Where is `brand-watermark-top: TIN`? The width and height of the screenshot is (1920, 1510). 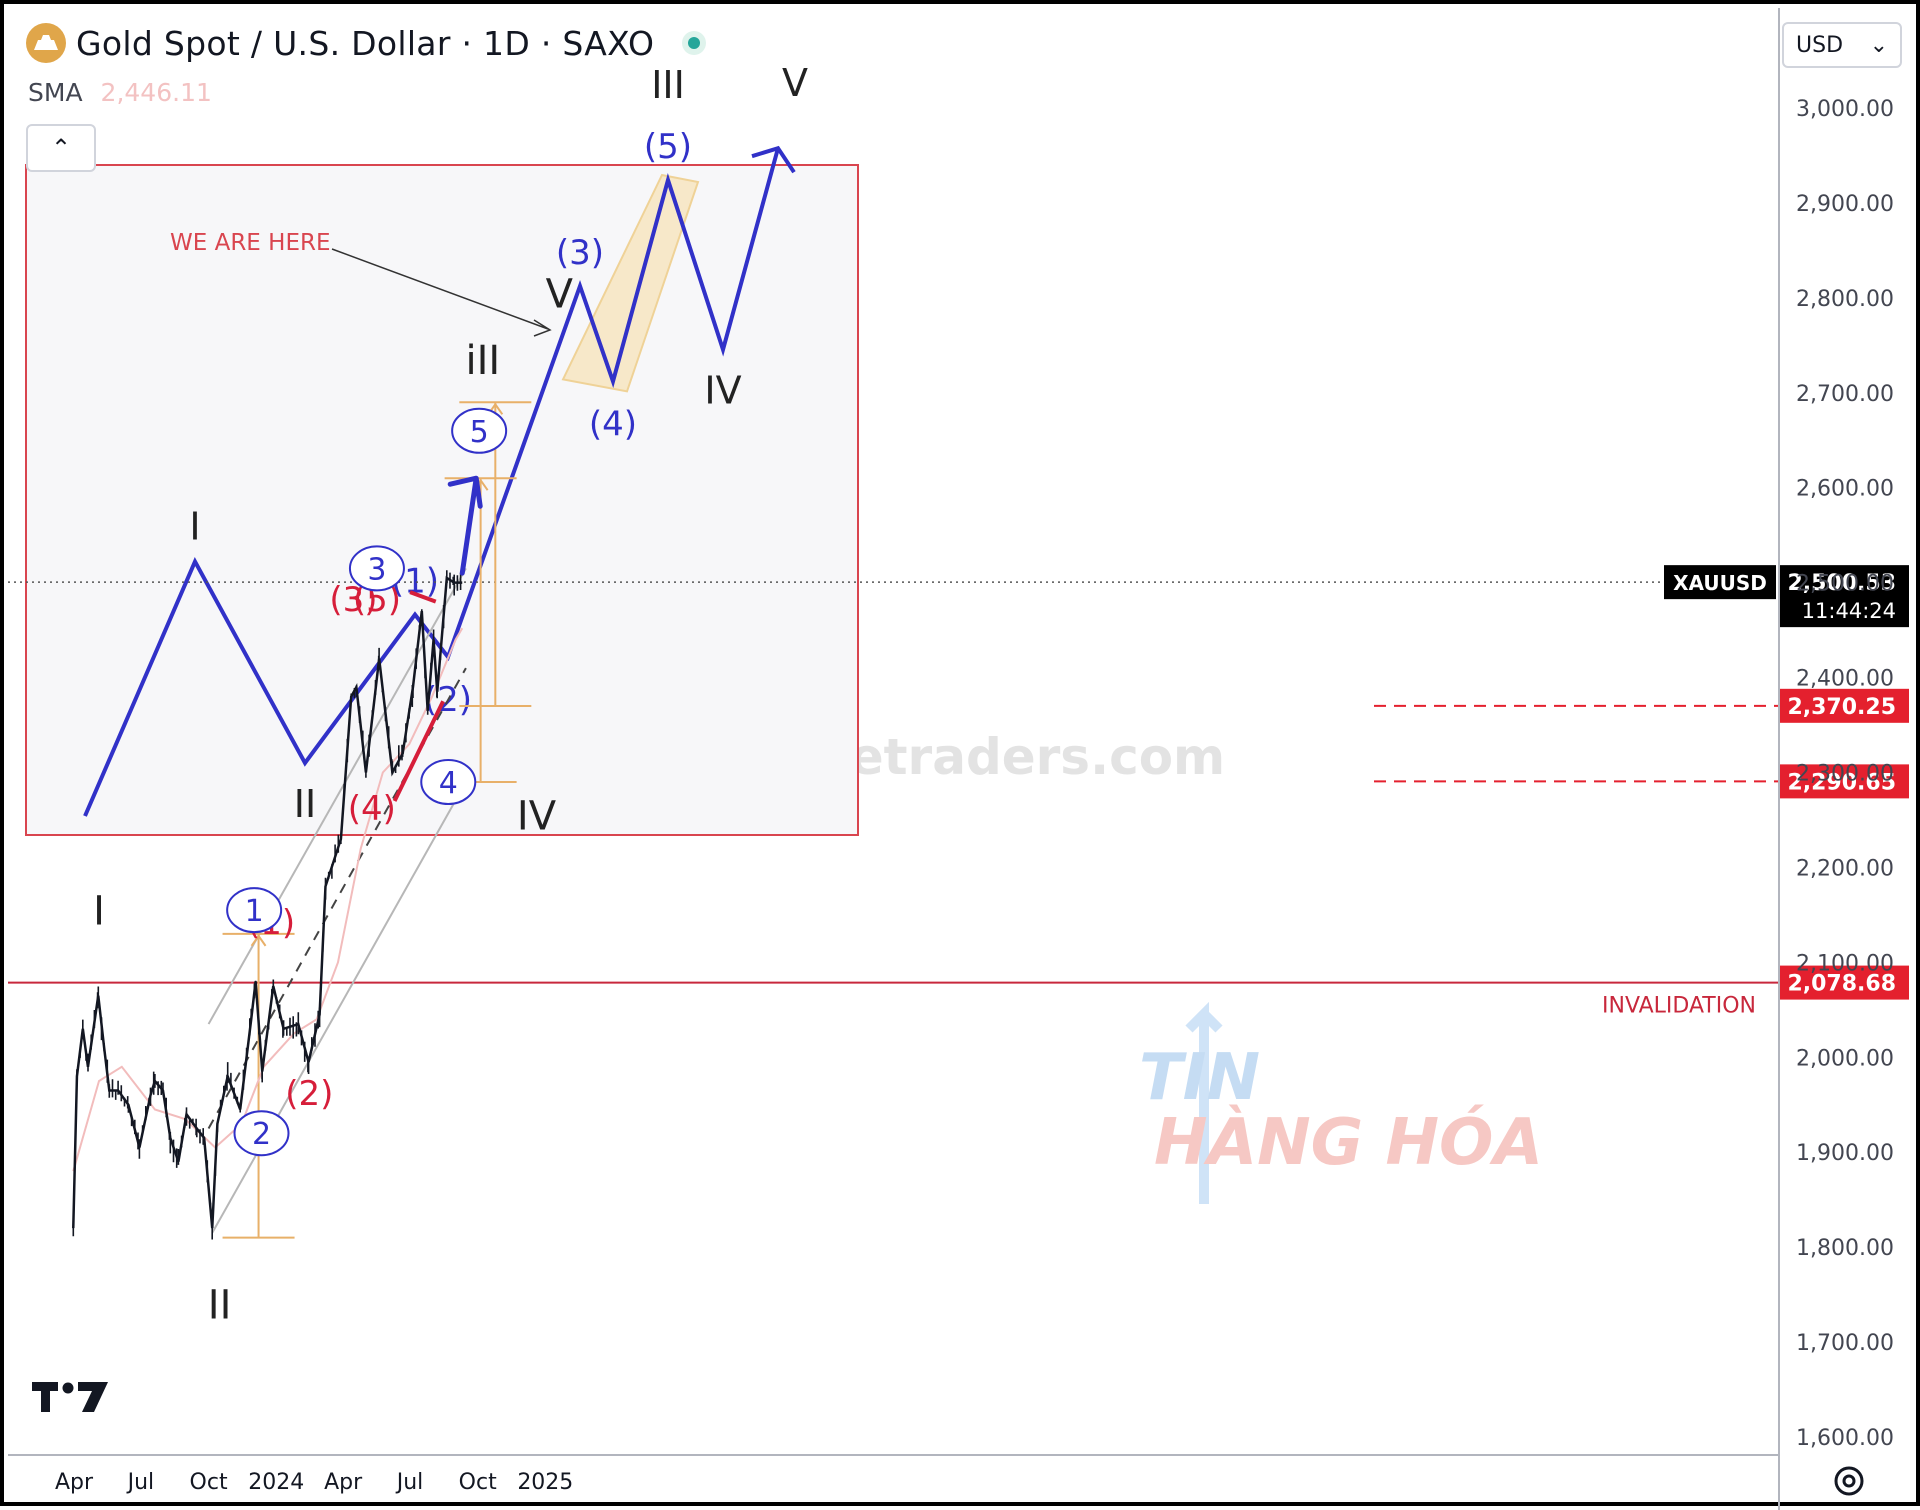 brand-watermark-top: TIN is located at coordinates (1199, 1078).